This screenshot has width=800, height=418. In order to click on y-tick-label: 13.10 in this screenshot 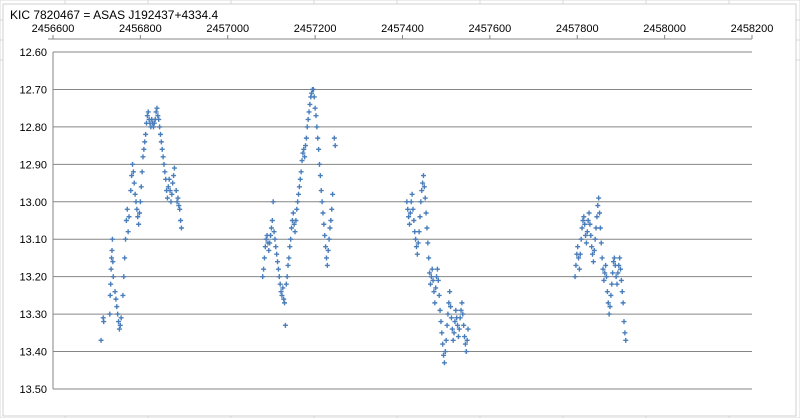, I will do `click(33, 240)`.